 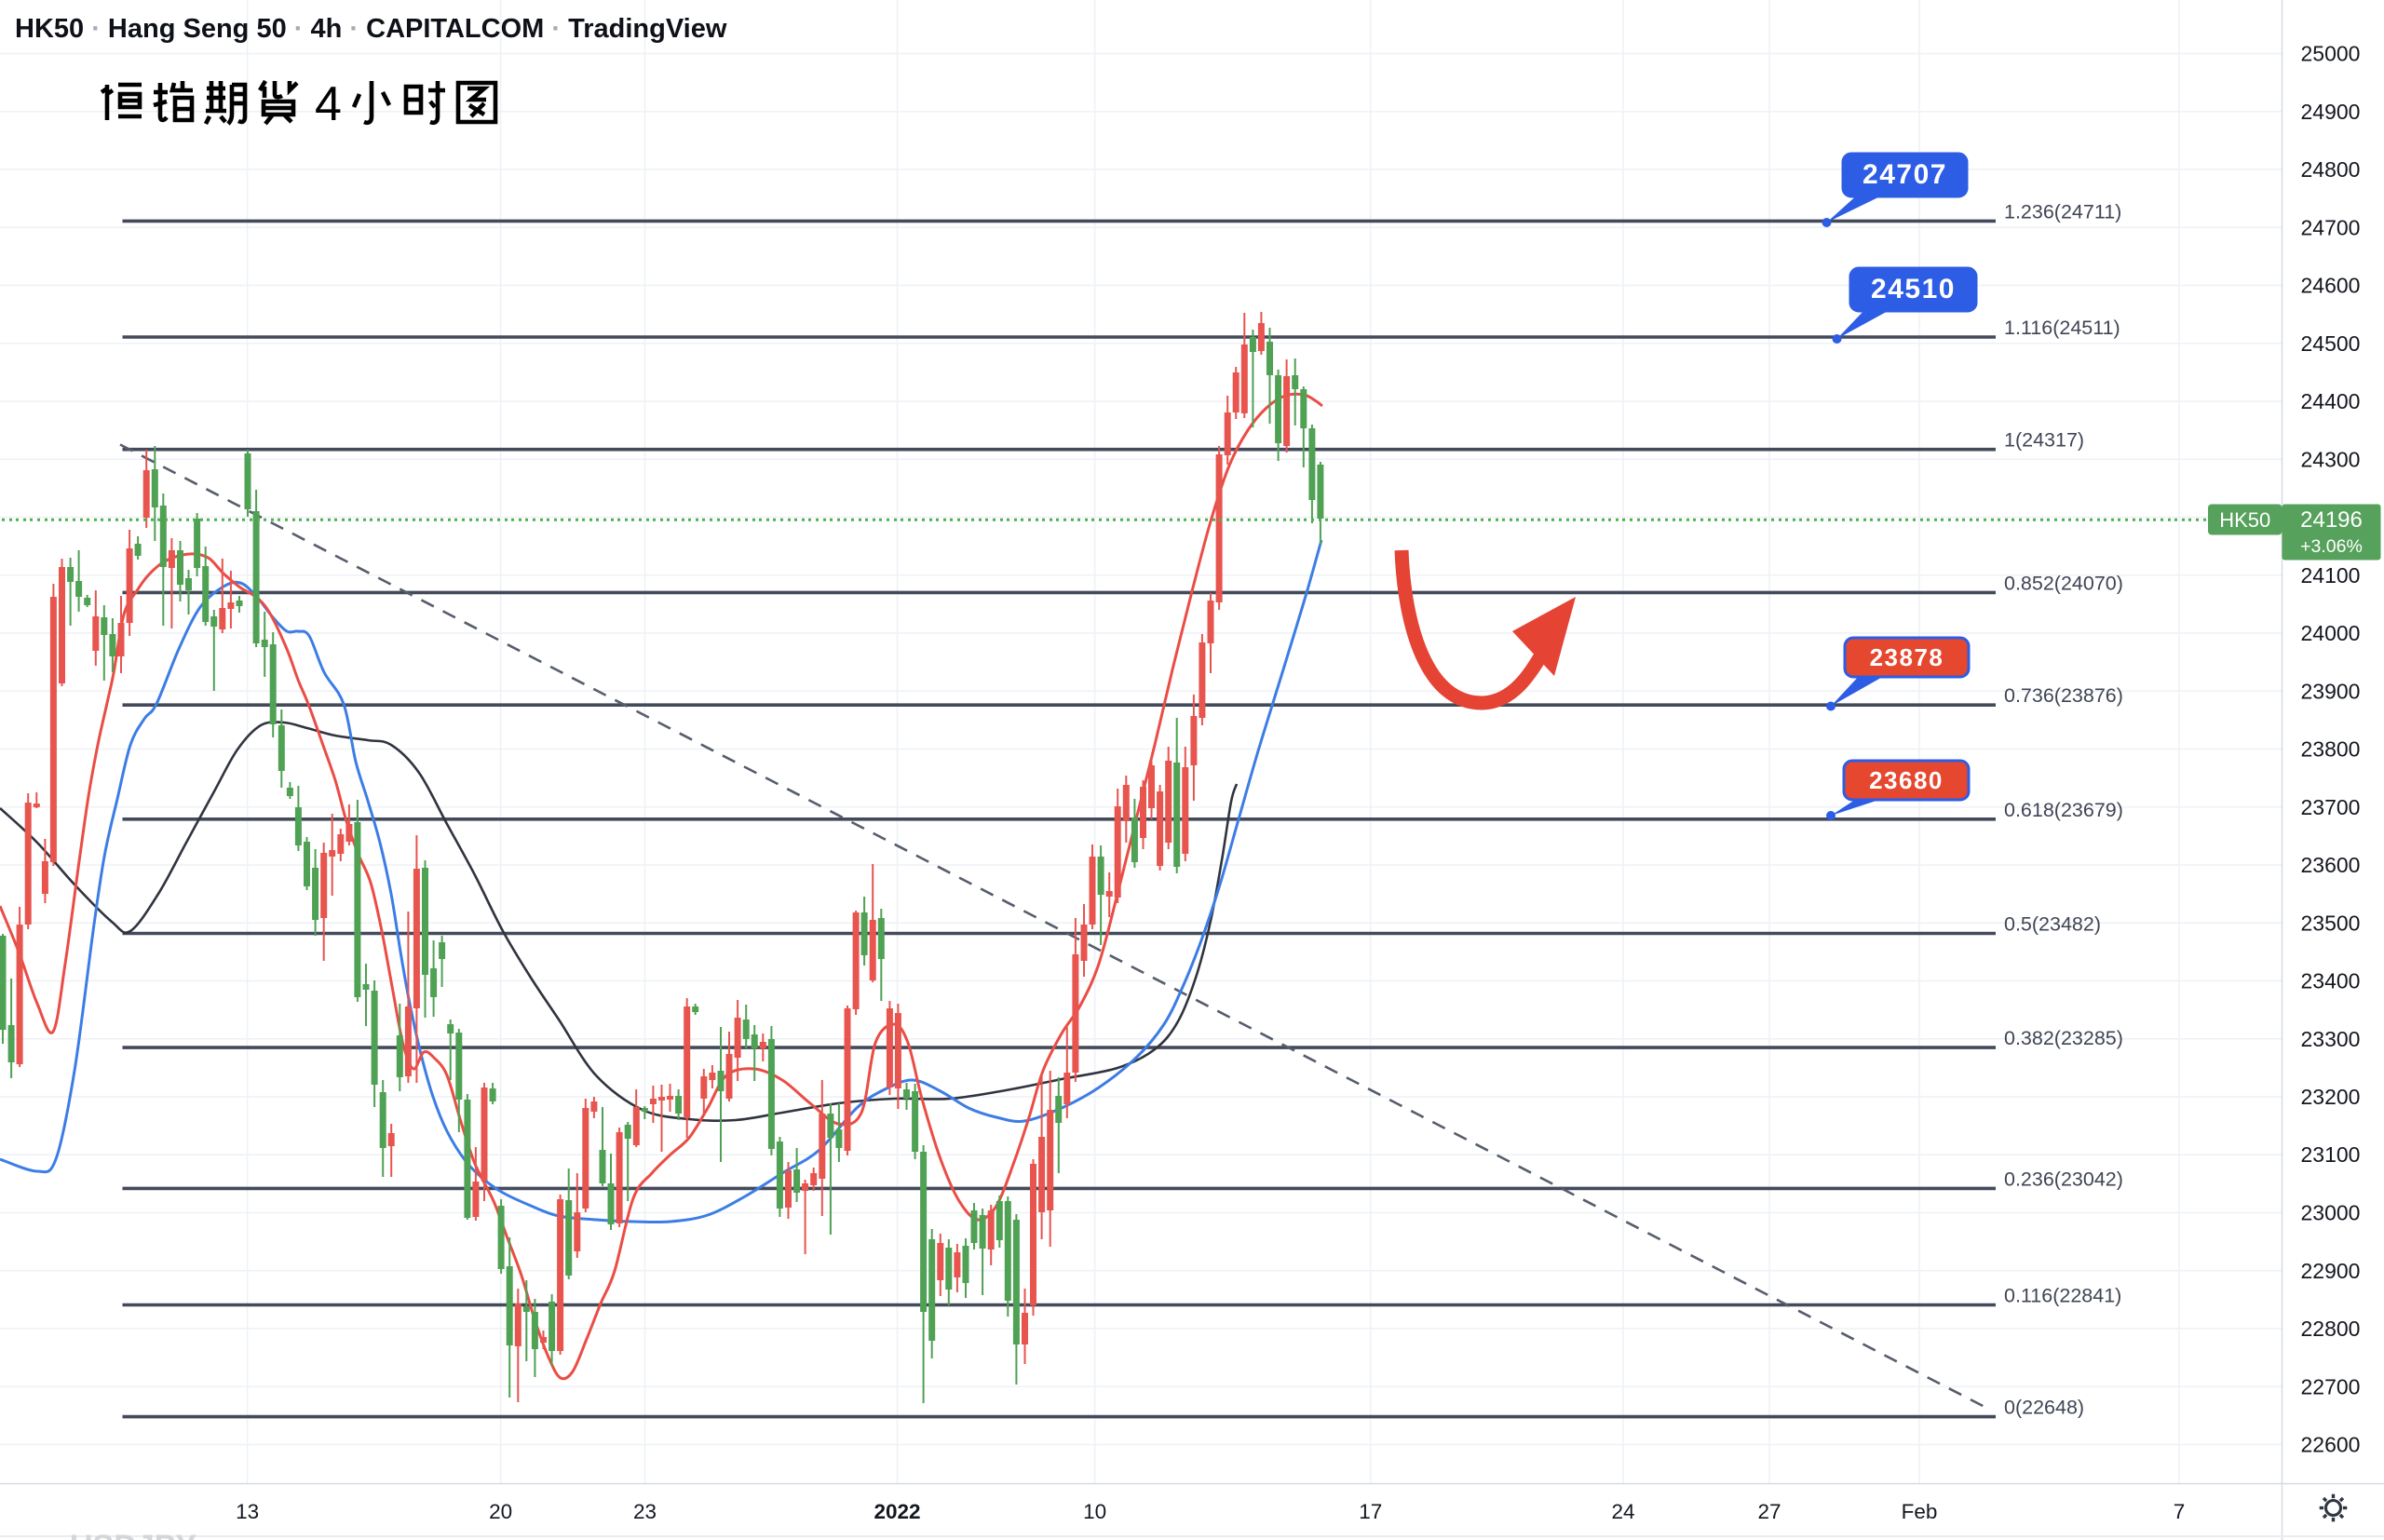 I want to click on svg-text: +3.06%, so click(x=2332, y=547).